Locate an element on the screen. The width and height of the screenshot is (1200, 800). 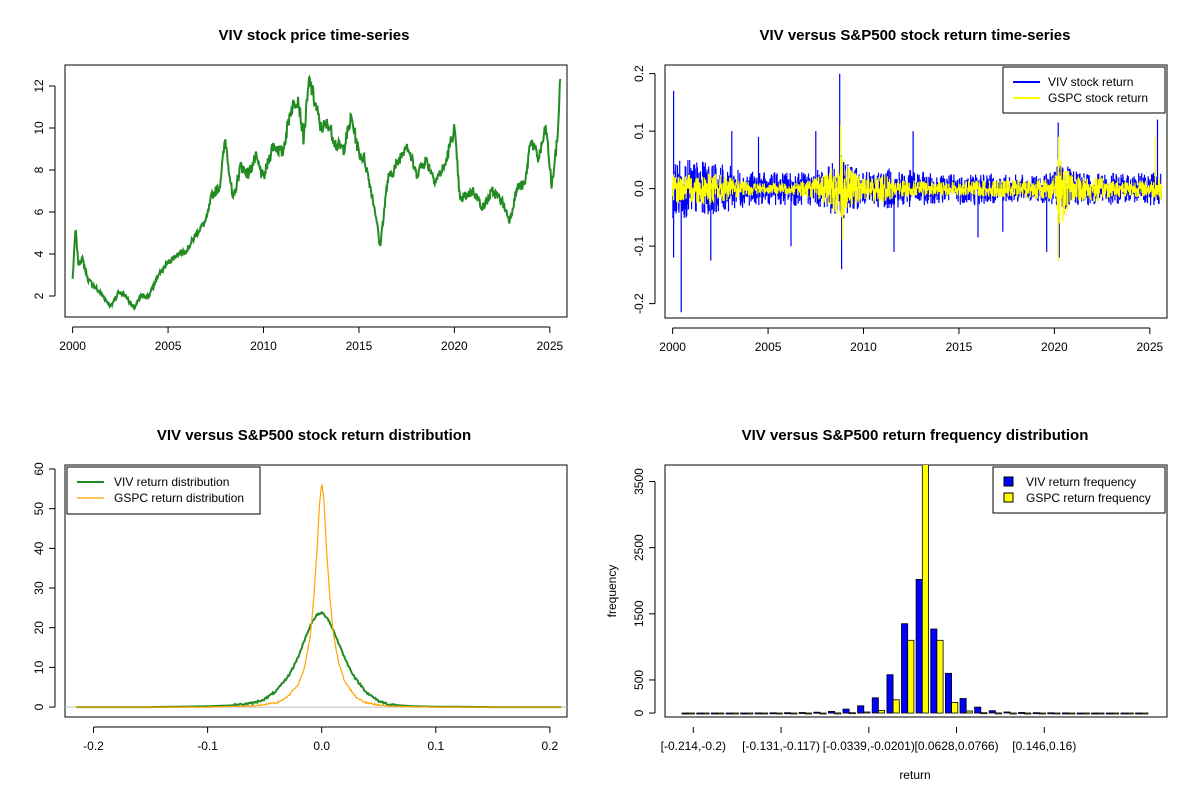
panel-3-x-tick-label: -0.1 is located at coordinates (207, 746).